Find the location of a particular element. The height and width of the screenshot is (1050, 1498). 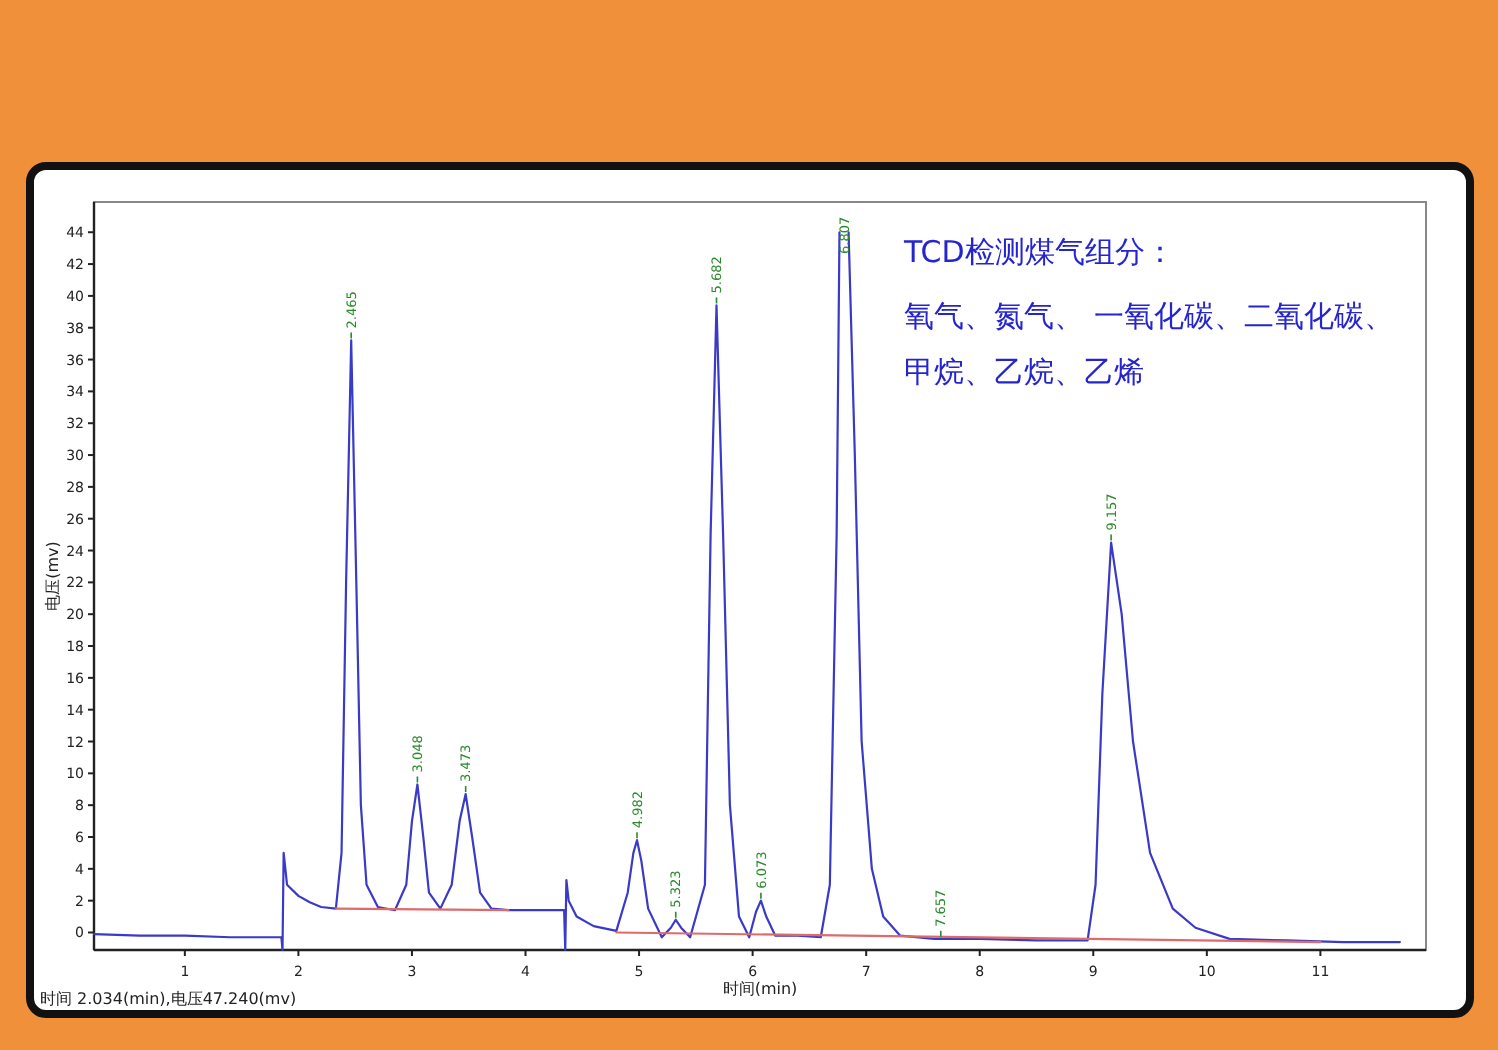

y-axis-title: 电压(mv) is located at coordinates (53, 576).